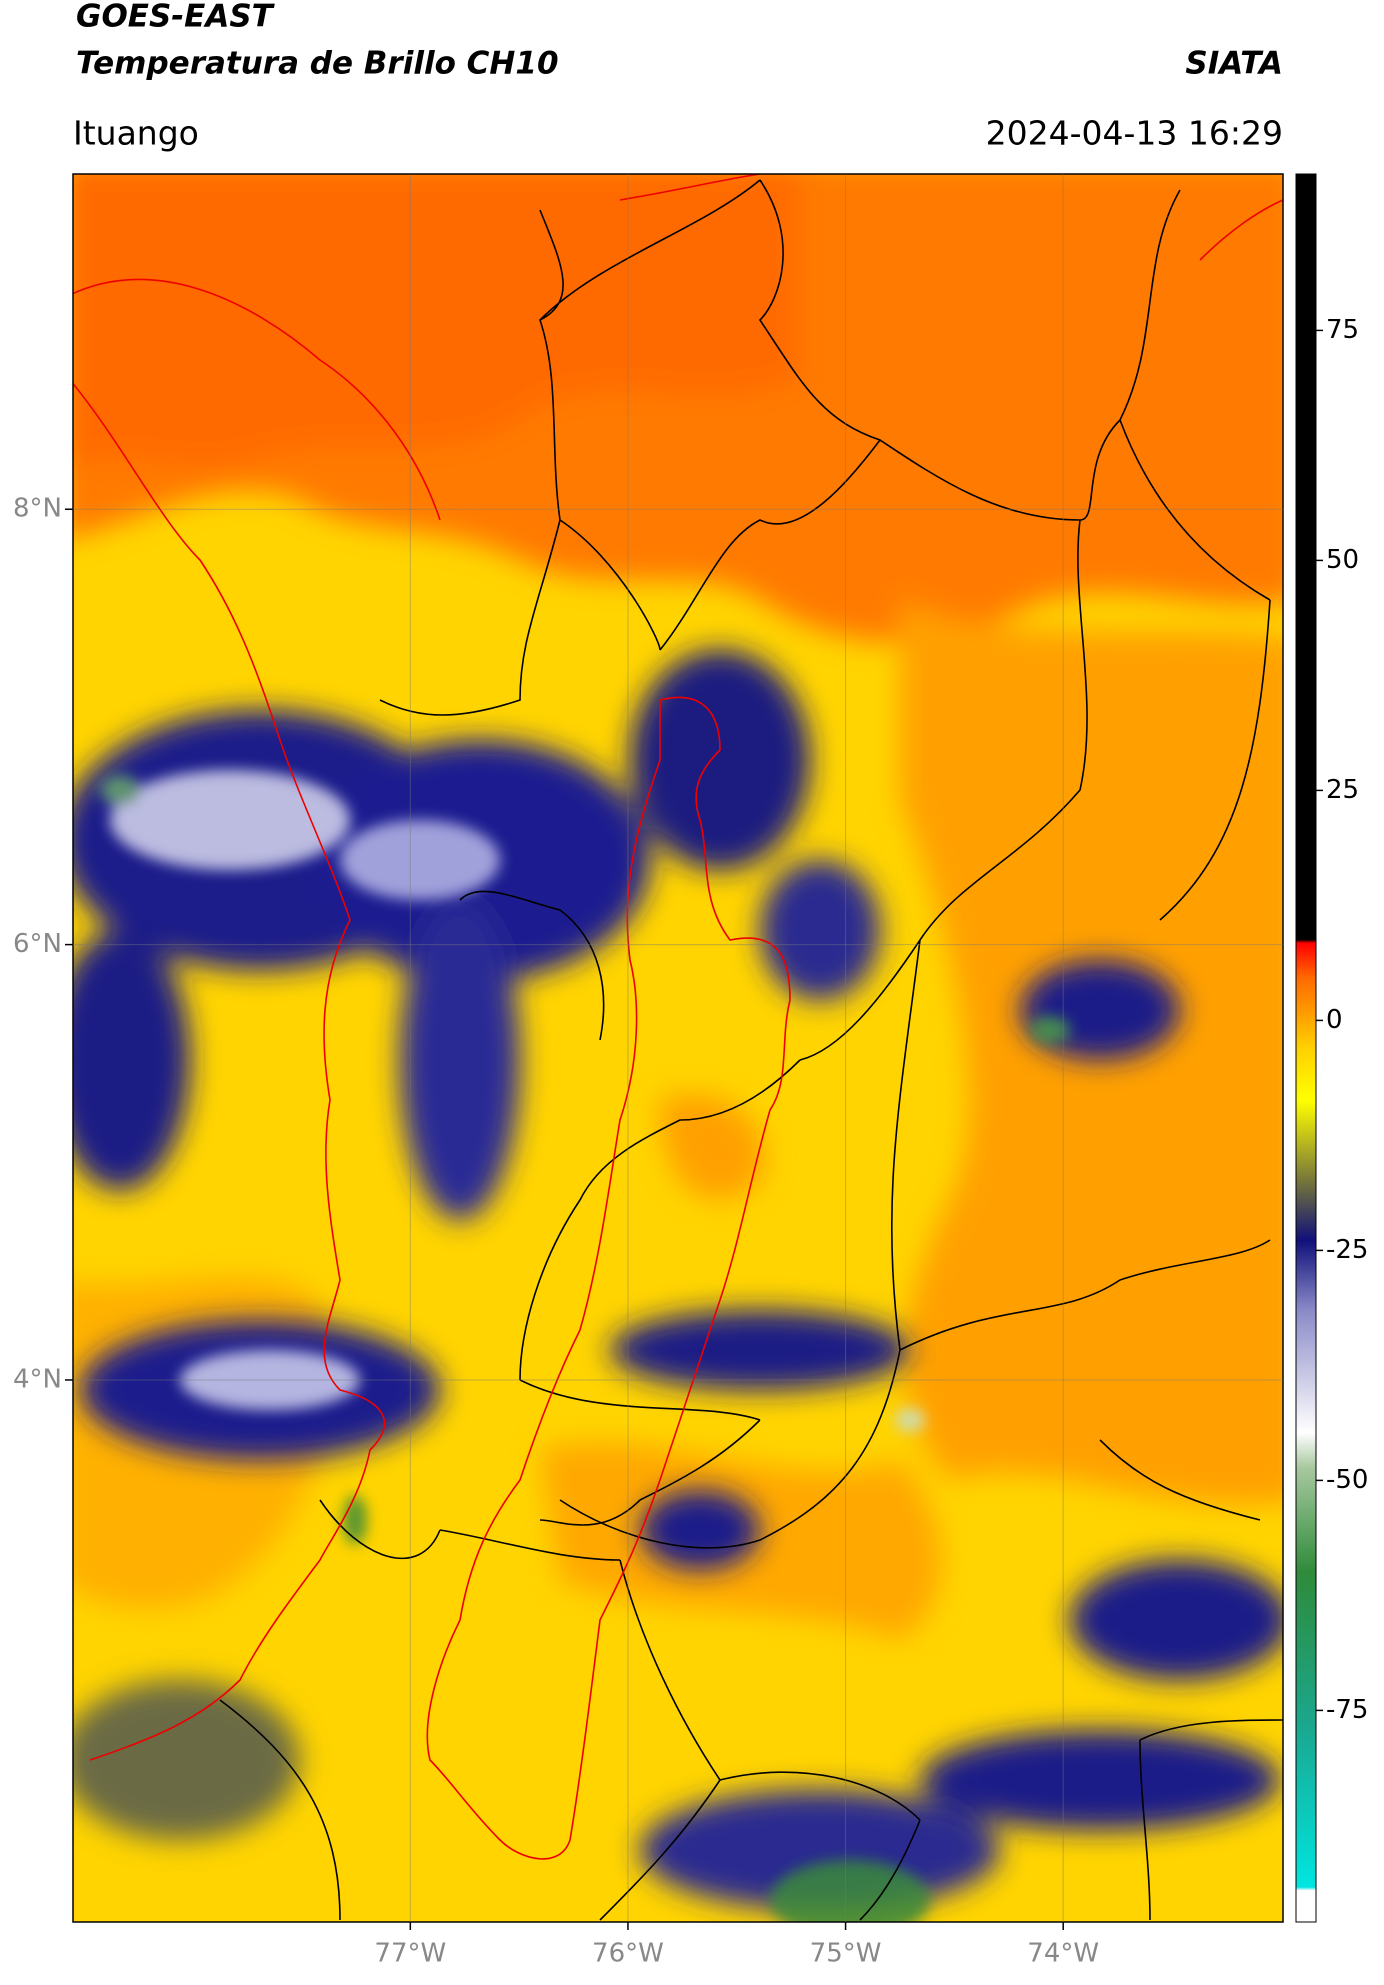  I want to click on lat-tick-label: 6°N, so click(37, 944).